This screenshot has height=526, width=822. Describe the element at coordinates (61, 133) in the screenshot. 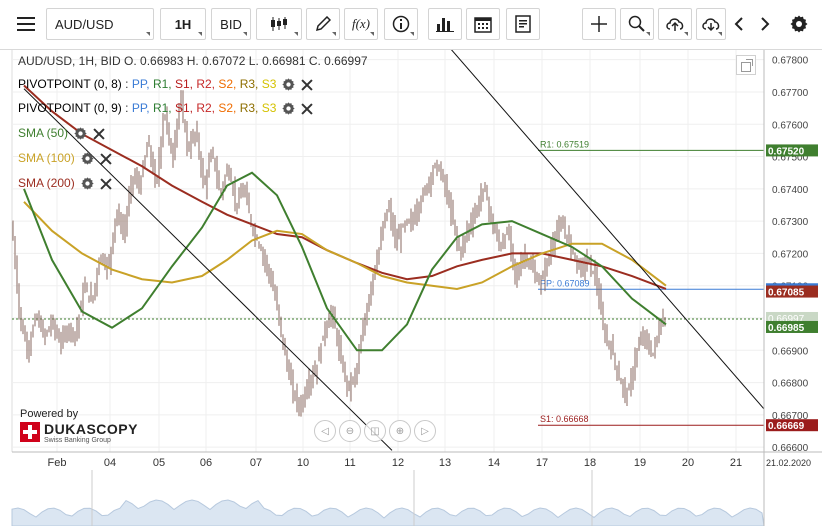

I see `legend-row: SMA (50)` at that location.